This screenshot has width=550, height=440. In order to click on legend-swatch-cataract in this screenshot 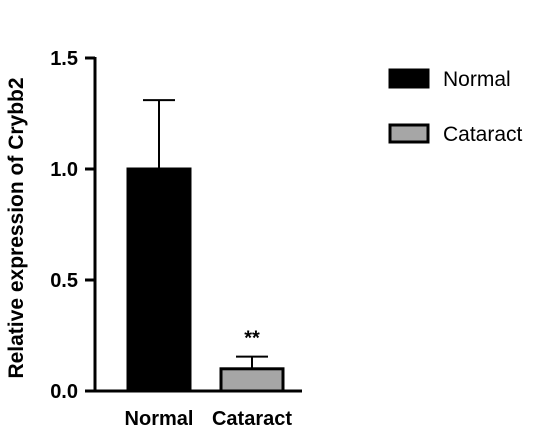, I will do `click(409, 133)`.